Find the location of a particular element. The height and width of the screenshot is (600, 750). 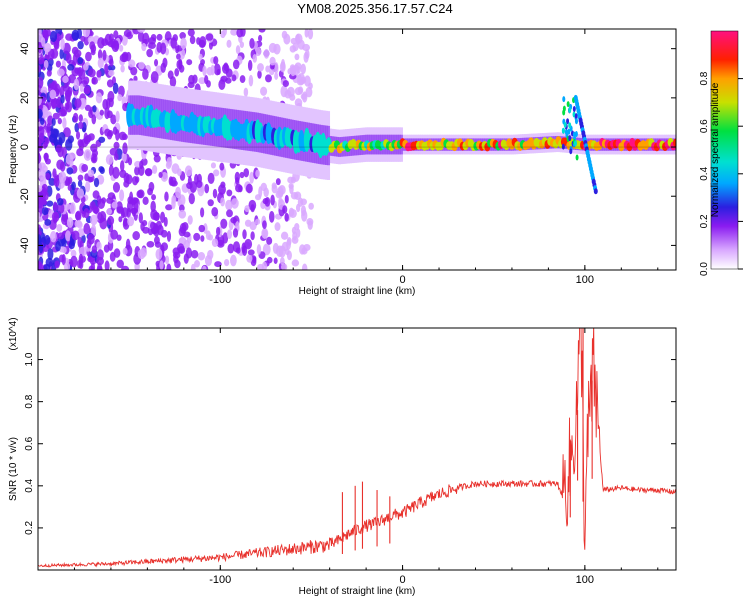

y-tick-label: 0.6 is located at coordinates (29, 443).